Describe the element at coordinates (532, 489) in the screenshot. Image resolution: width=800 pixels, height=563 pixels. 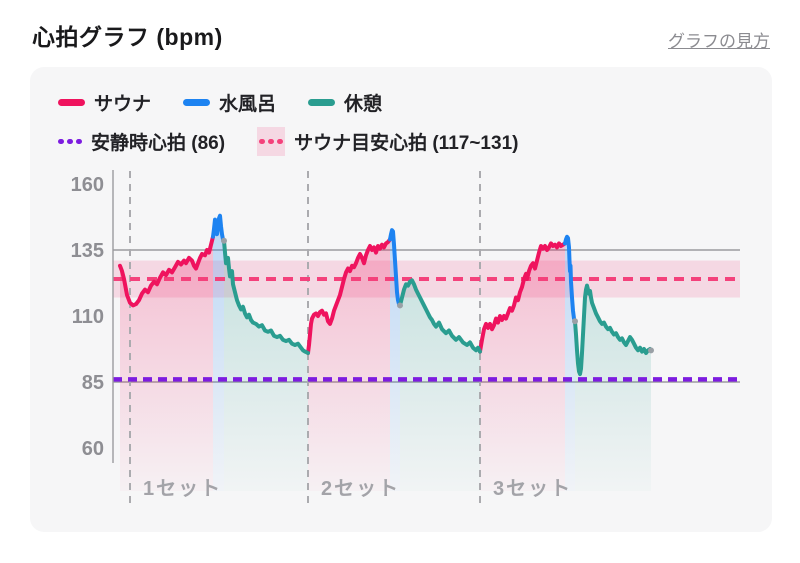
I see `set-label-3: 3セット` at that location.